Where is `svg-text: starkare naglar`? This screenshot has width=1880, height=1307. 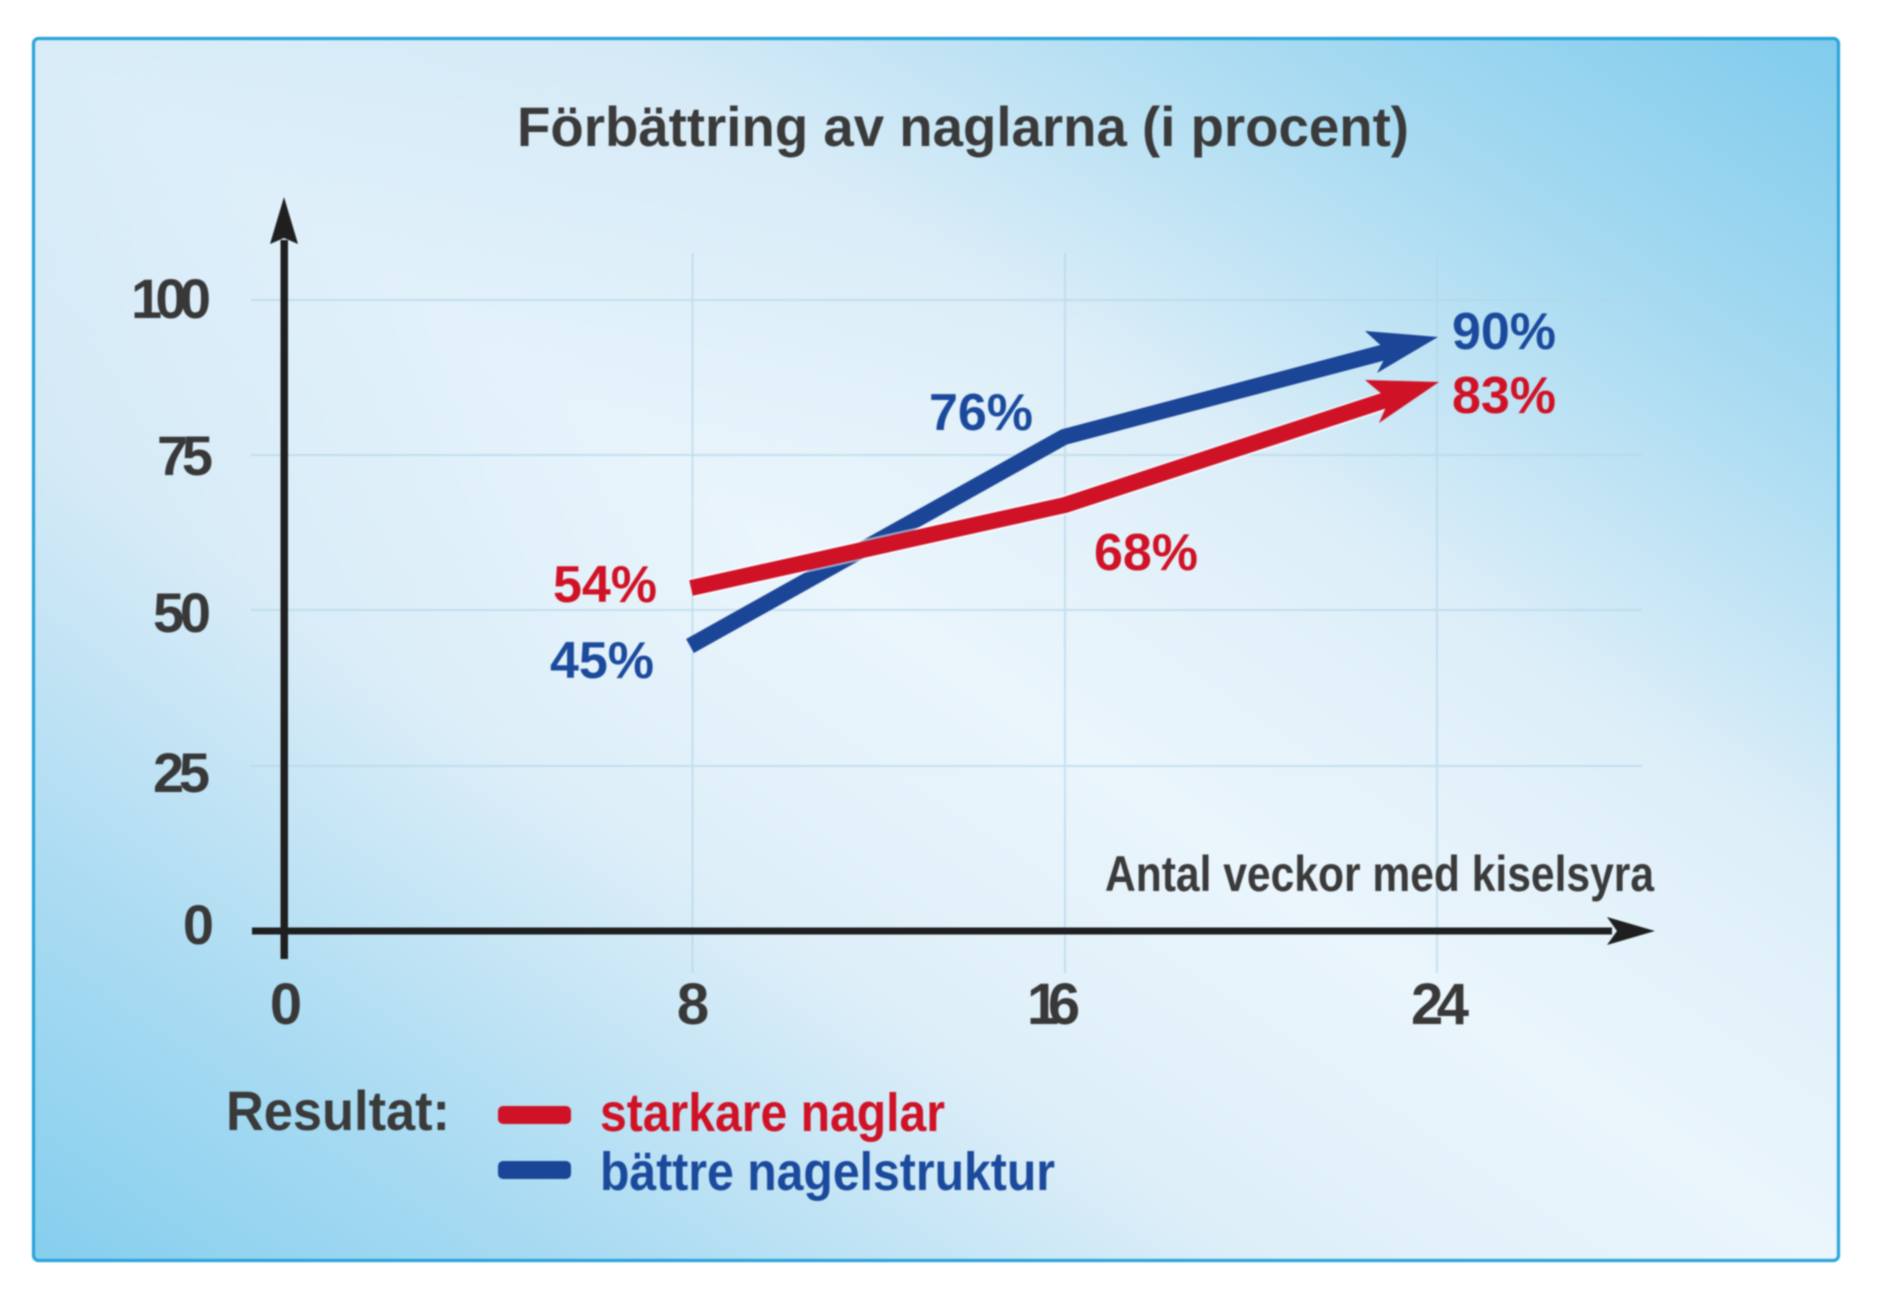 svg-text: starkare naglar is located at coordinates (772, 1113).